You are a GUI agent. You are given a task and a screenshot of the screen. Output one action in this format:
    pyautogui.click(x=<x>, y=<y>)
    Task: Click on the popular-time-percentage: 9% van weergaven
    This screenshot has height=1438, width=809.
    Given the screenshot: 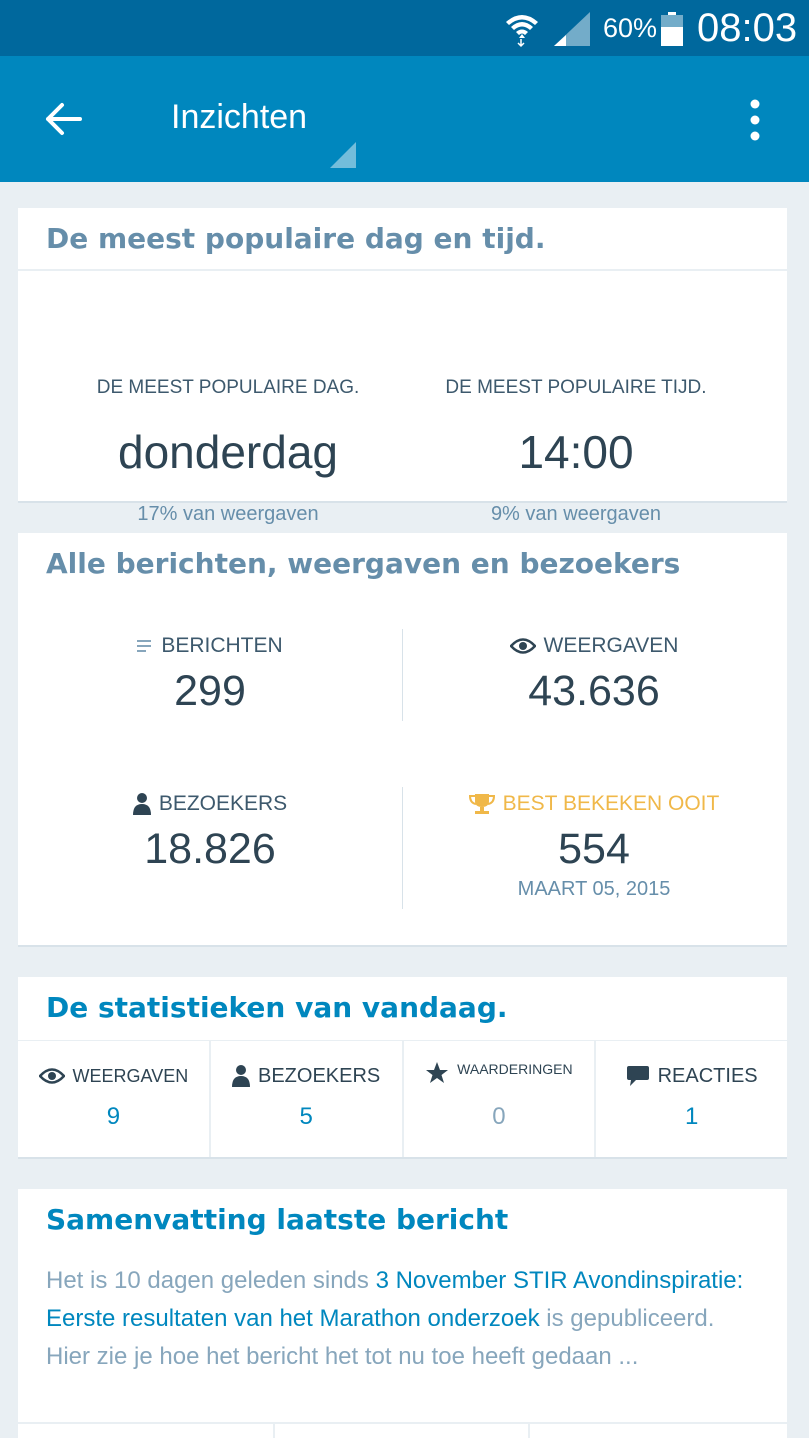 What is the action you would take?
    pyautogui.click(x=576, y=514)
    